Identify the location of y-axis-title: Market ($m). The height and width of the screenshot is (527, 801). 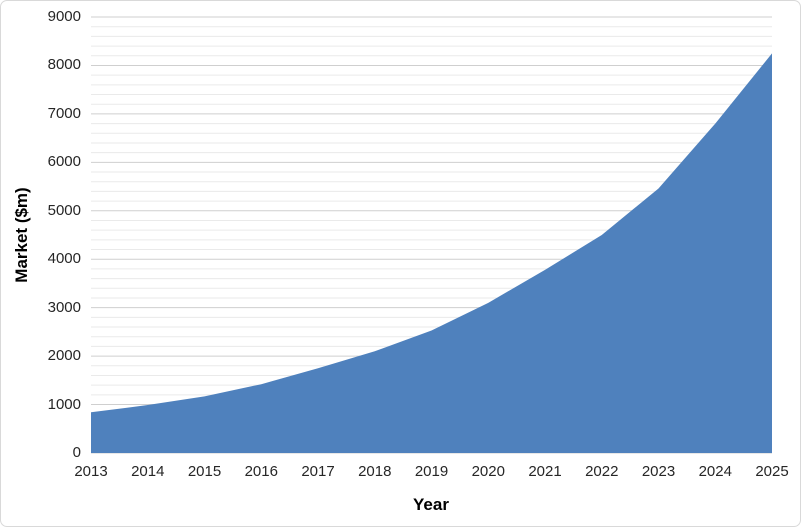
(21, 235).